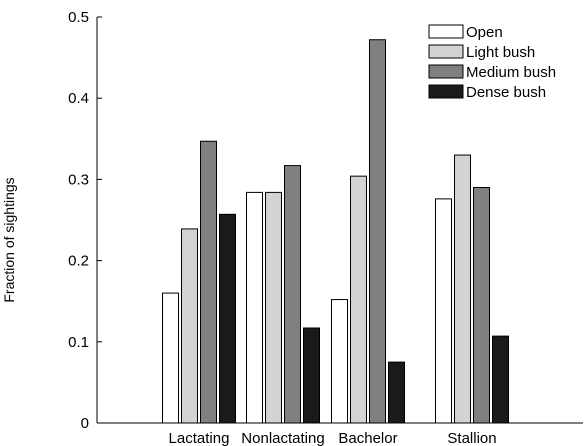  What do you see at coordinates (78, 342) in the screenshot?
I see `y-tick-label: 0.1` at bounding box center [78, 342].